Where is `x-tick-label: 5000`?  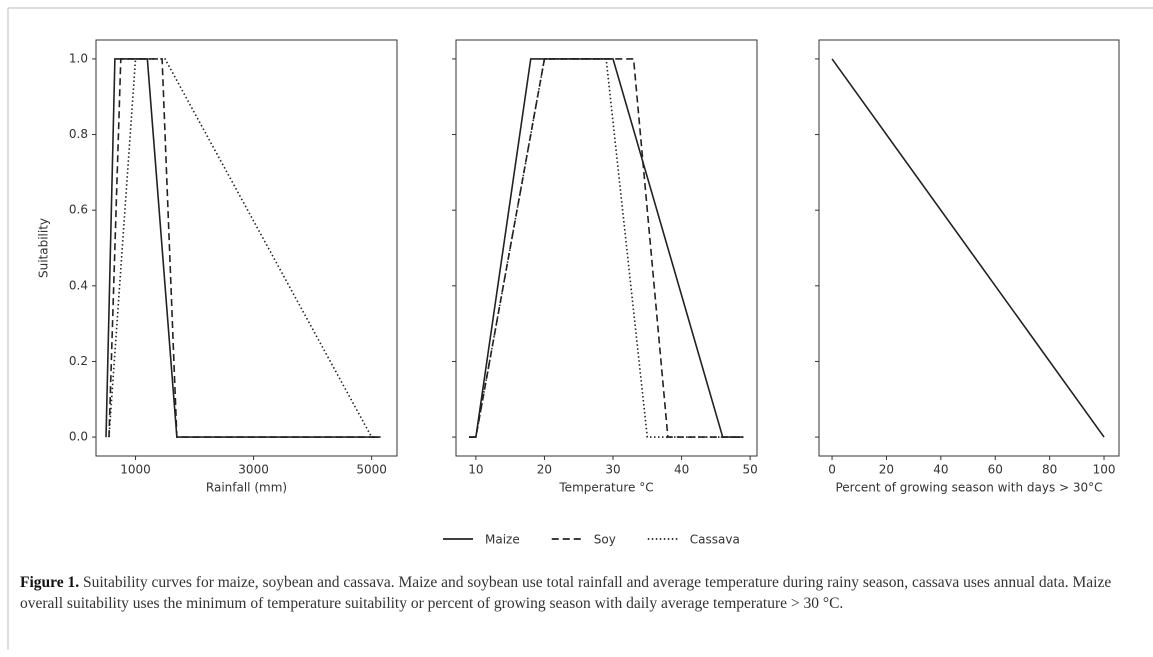 x-tick-label: 5000 is located at coordinates (371, 470).